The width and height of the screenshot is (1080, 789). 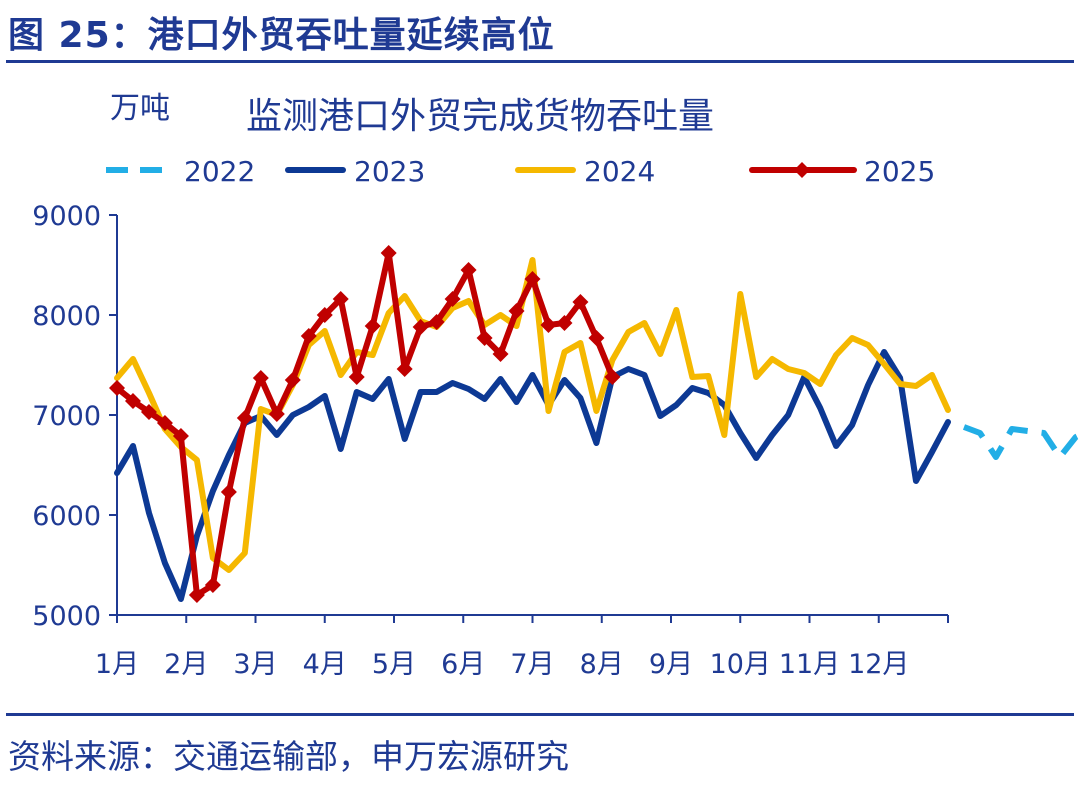 What do you see at coordinates (180, 171) in the screenshot?
I see `legend-item-2022: 2022` at bounding box center [180, 171].